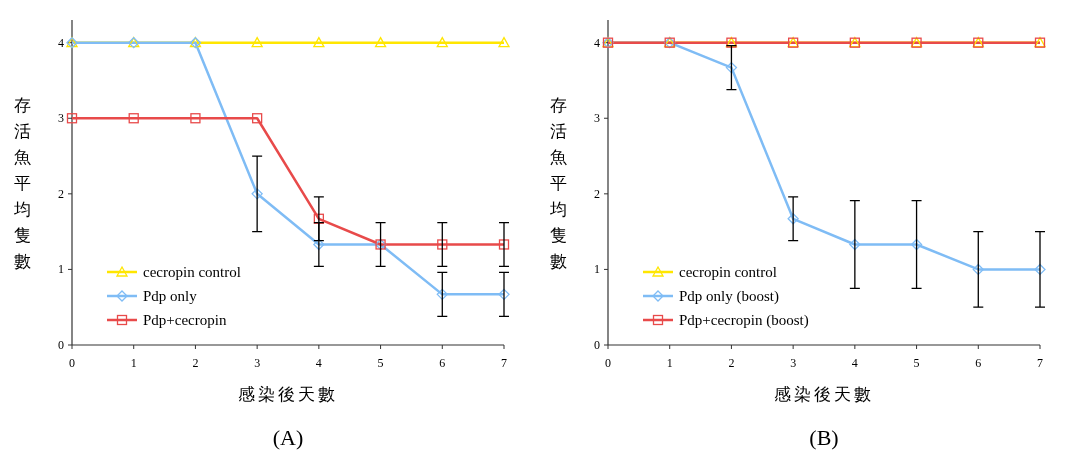 The image size is (1072, 450). What do you see at coordinates (824, 437) in the screenshot?
I see `text: (B)` at bounding box center [824, 437].